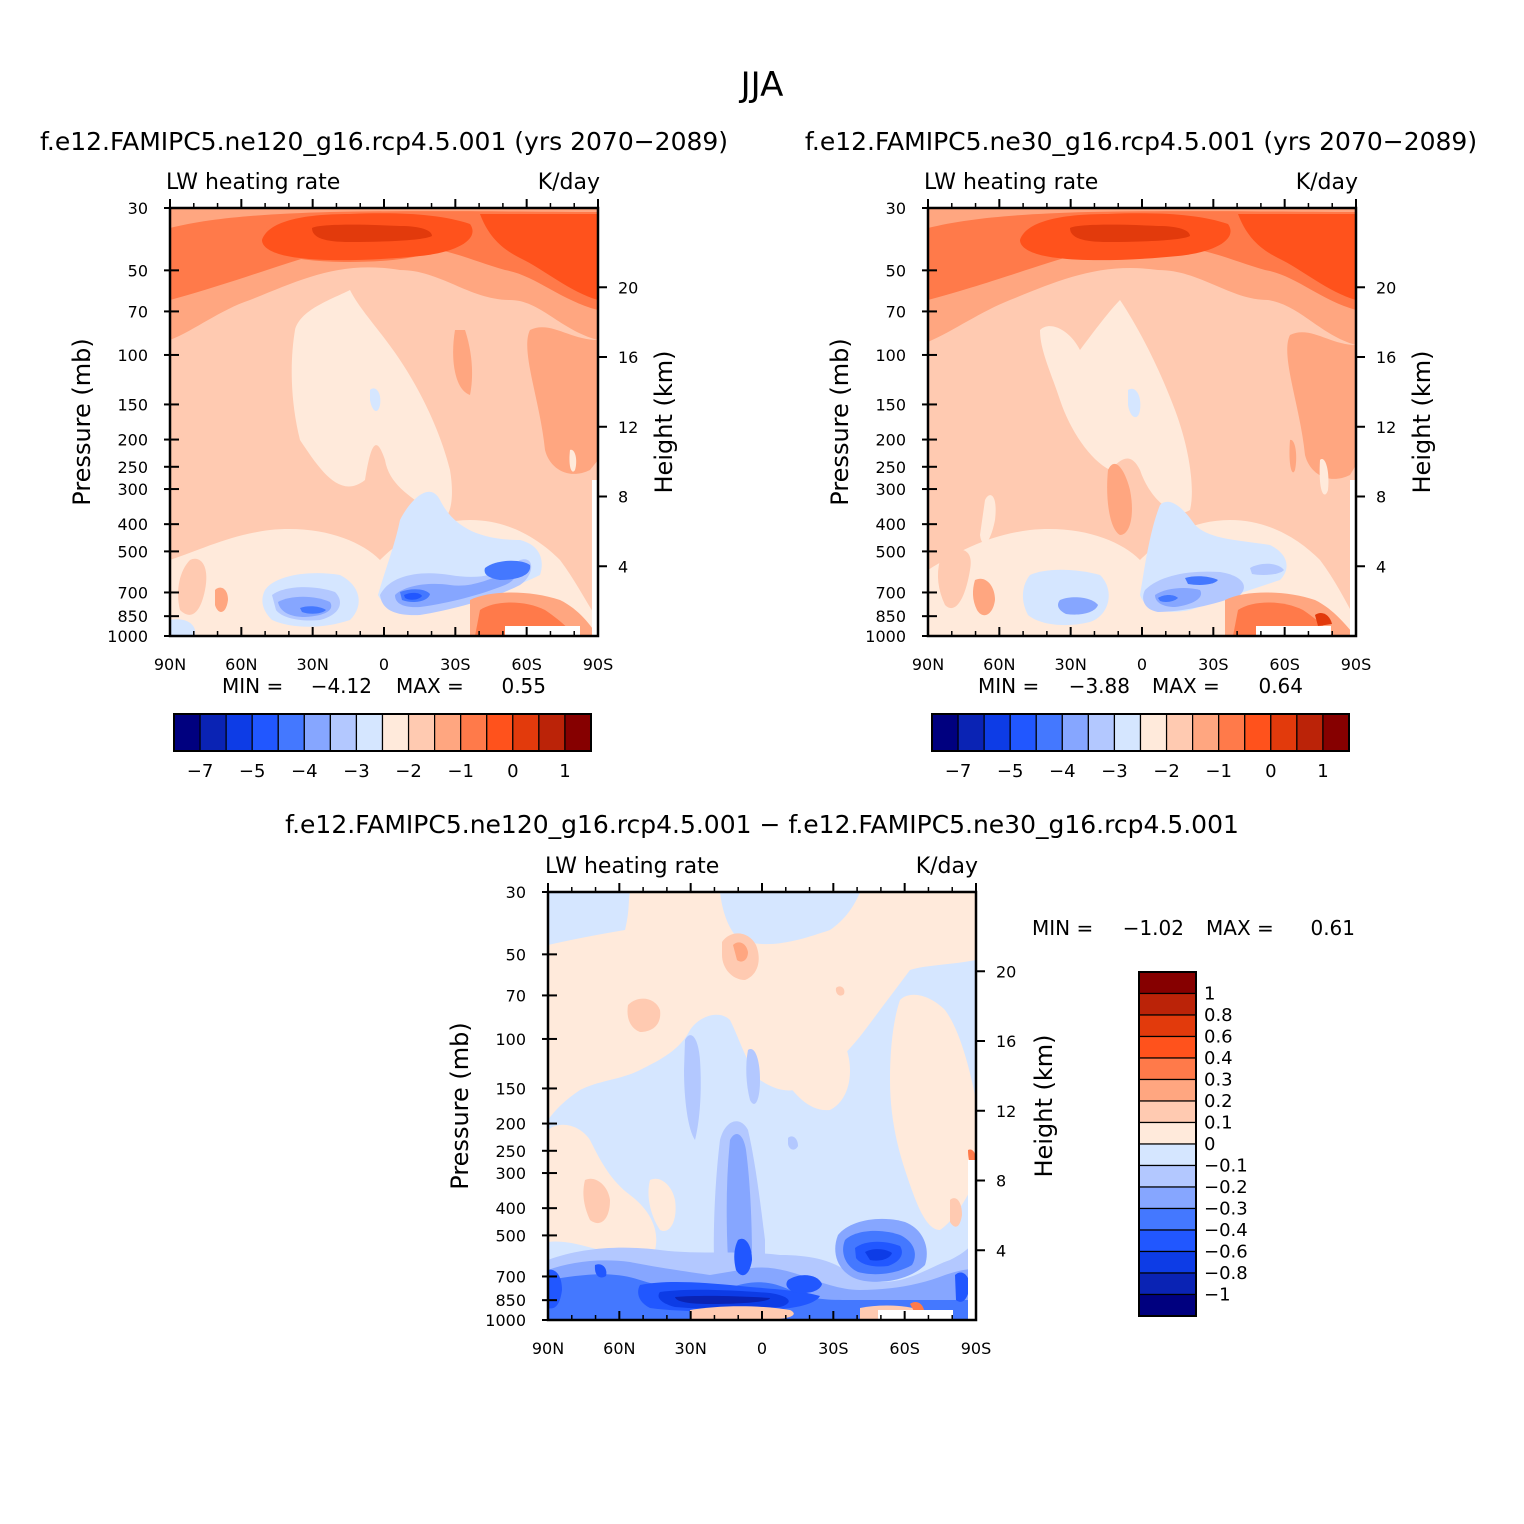 The height and width of the screenshot is (1524, 1524). I want to click on colorbar-label: −1, so click(460, 771).